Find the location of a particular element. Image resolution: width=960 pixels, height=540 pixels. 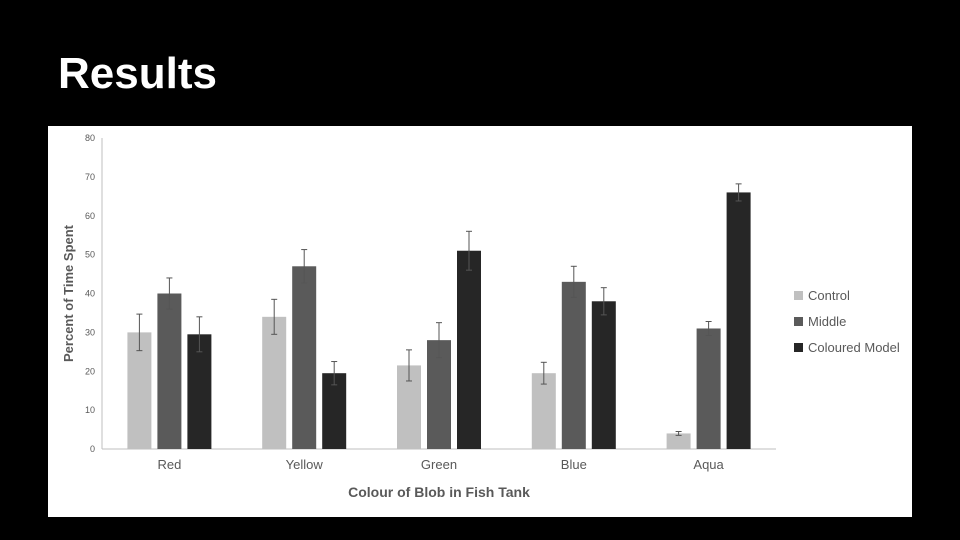

y-tick-label: 10 is located at coordinates (90, 410).